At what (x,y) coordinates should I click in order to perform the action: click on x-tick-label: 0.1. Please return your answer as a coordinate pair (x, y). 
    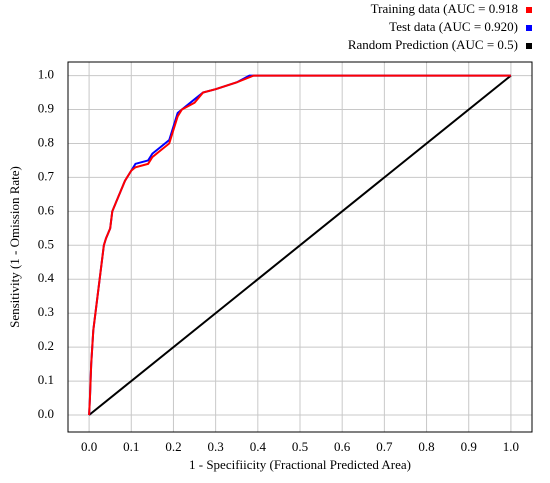
    Looking at the image, I should click on (131, 446).